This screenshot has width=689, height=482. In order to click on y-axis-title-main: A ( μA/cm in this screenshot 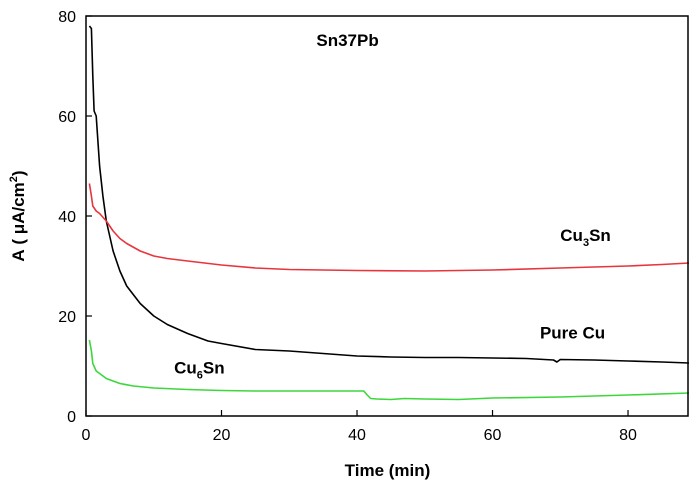, I will do `click(18, 221)`.